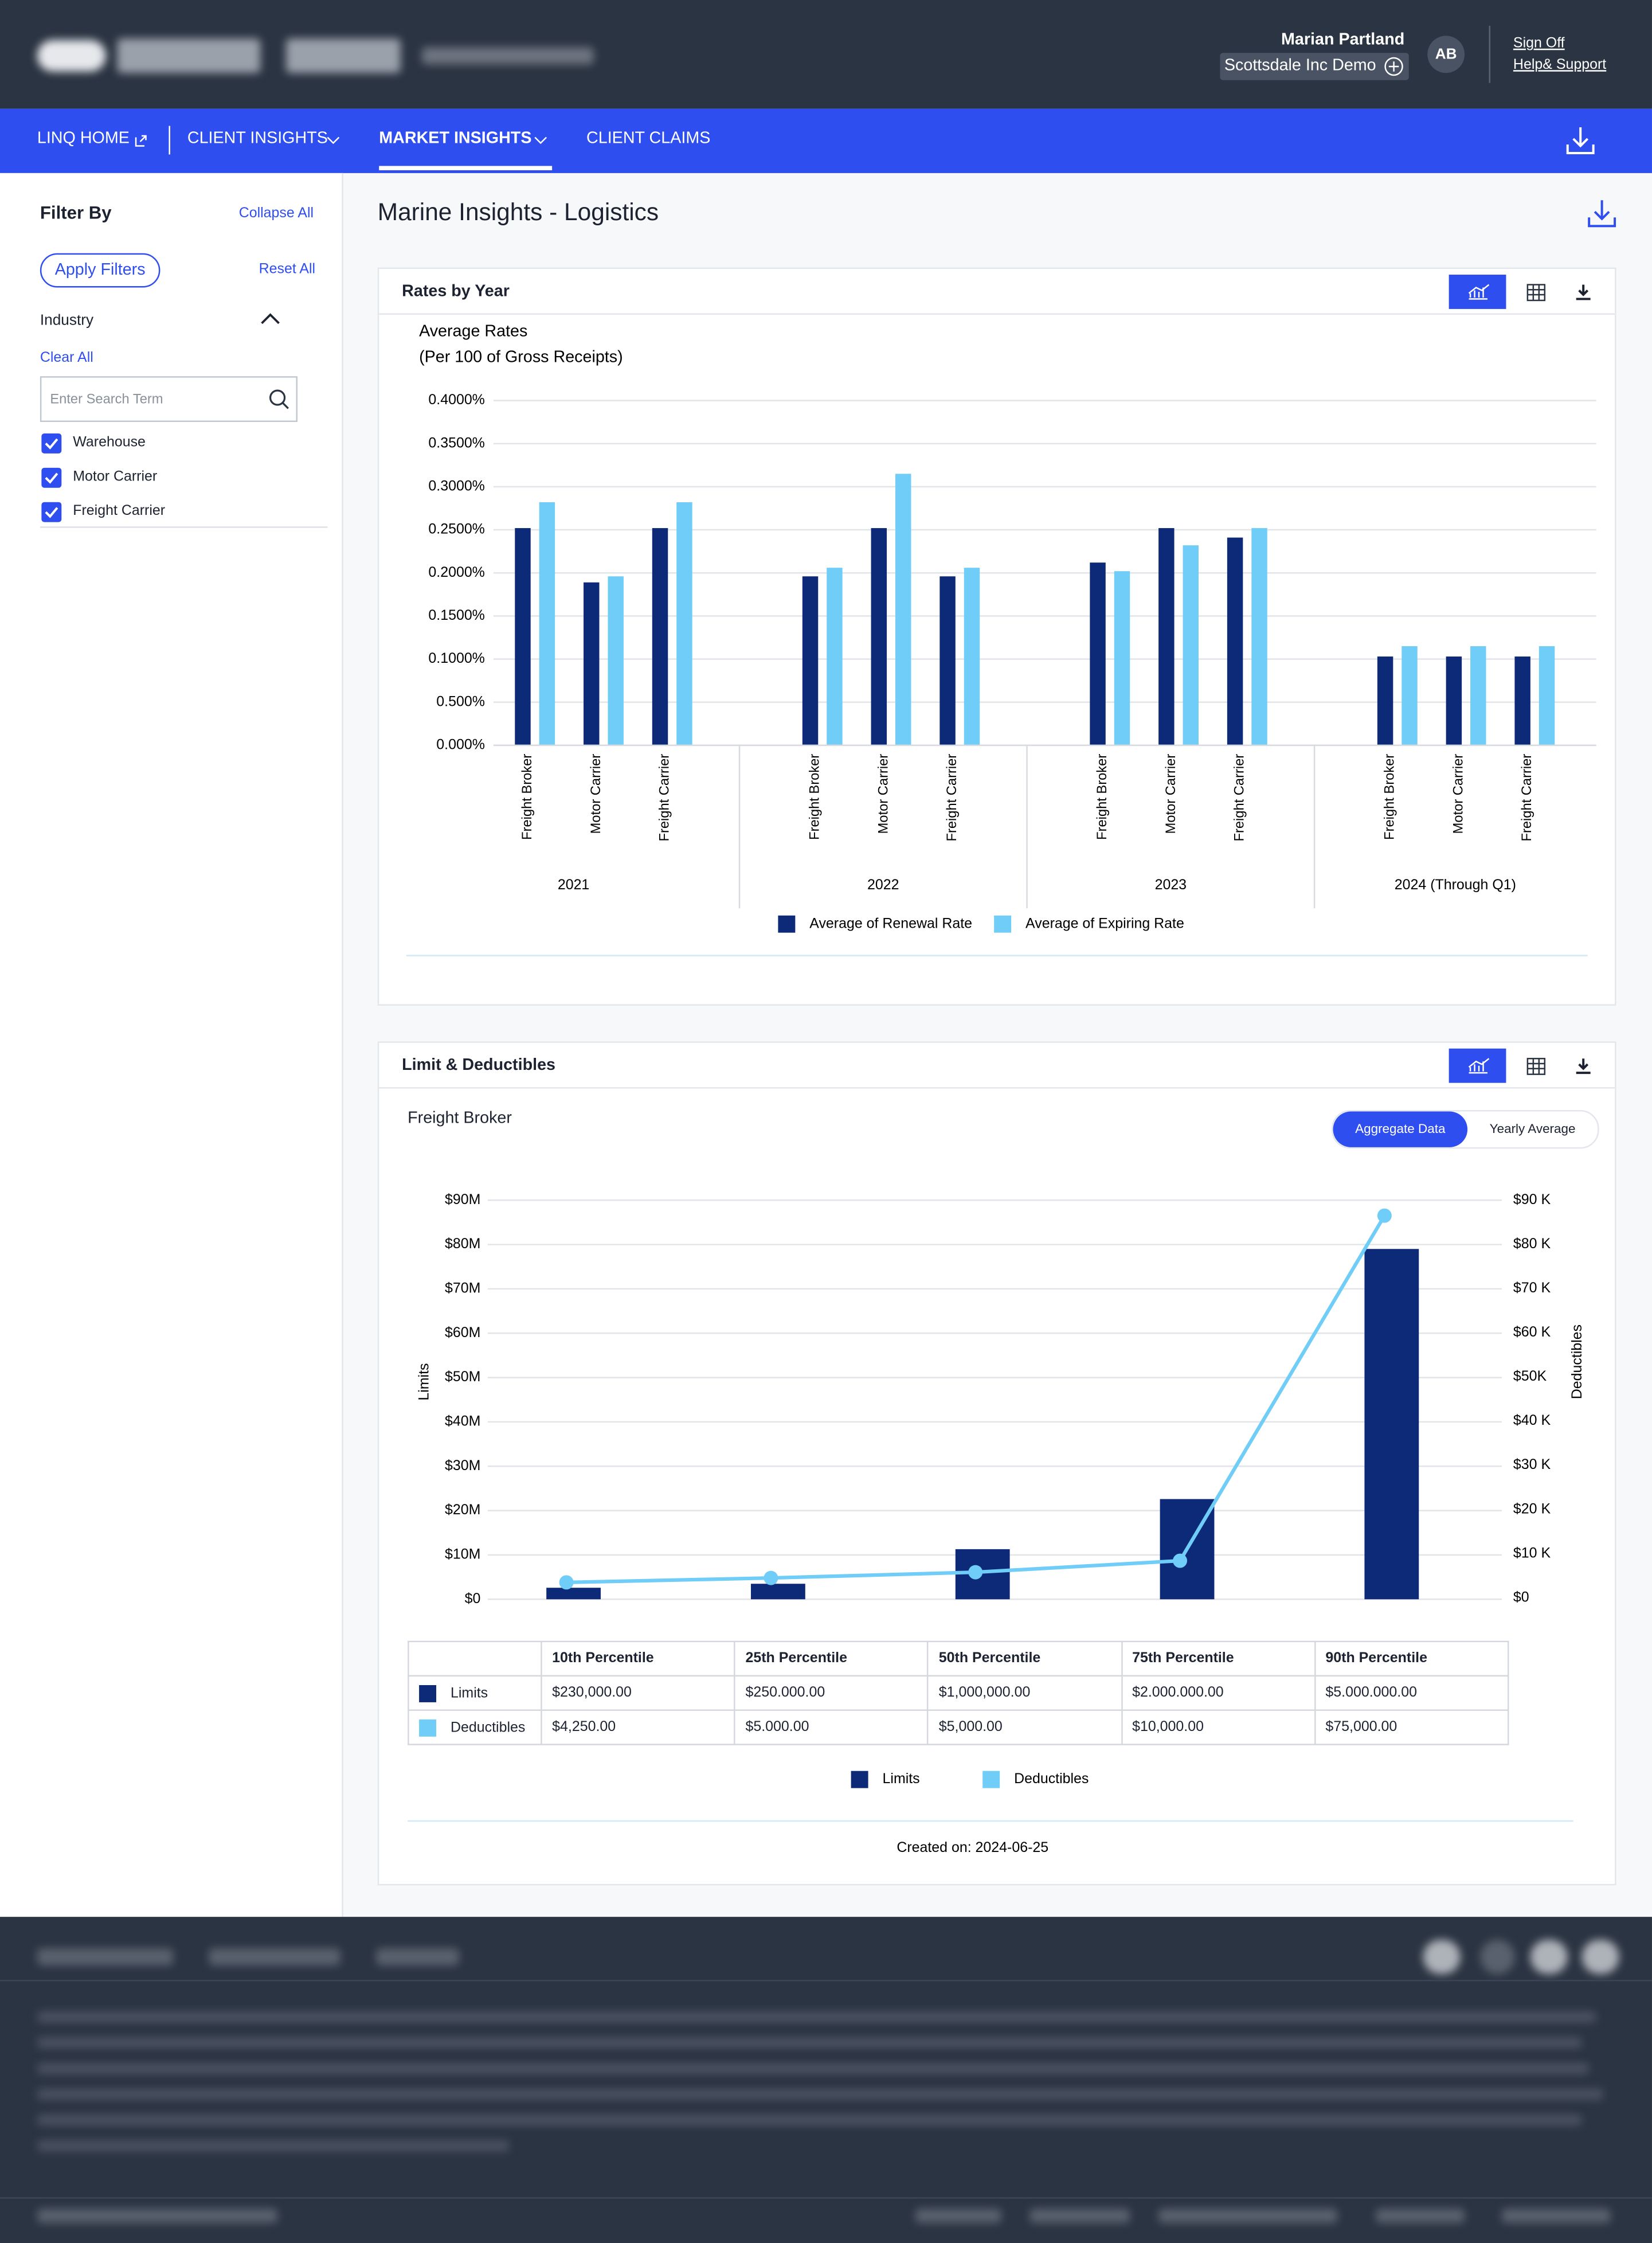 The image size is (1652, 2243). What do you see at coordinates (473, 331) in the screenshot?
I see `y-axis-title: Average Rates` at bounding box center [473, 331].